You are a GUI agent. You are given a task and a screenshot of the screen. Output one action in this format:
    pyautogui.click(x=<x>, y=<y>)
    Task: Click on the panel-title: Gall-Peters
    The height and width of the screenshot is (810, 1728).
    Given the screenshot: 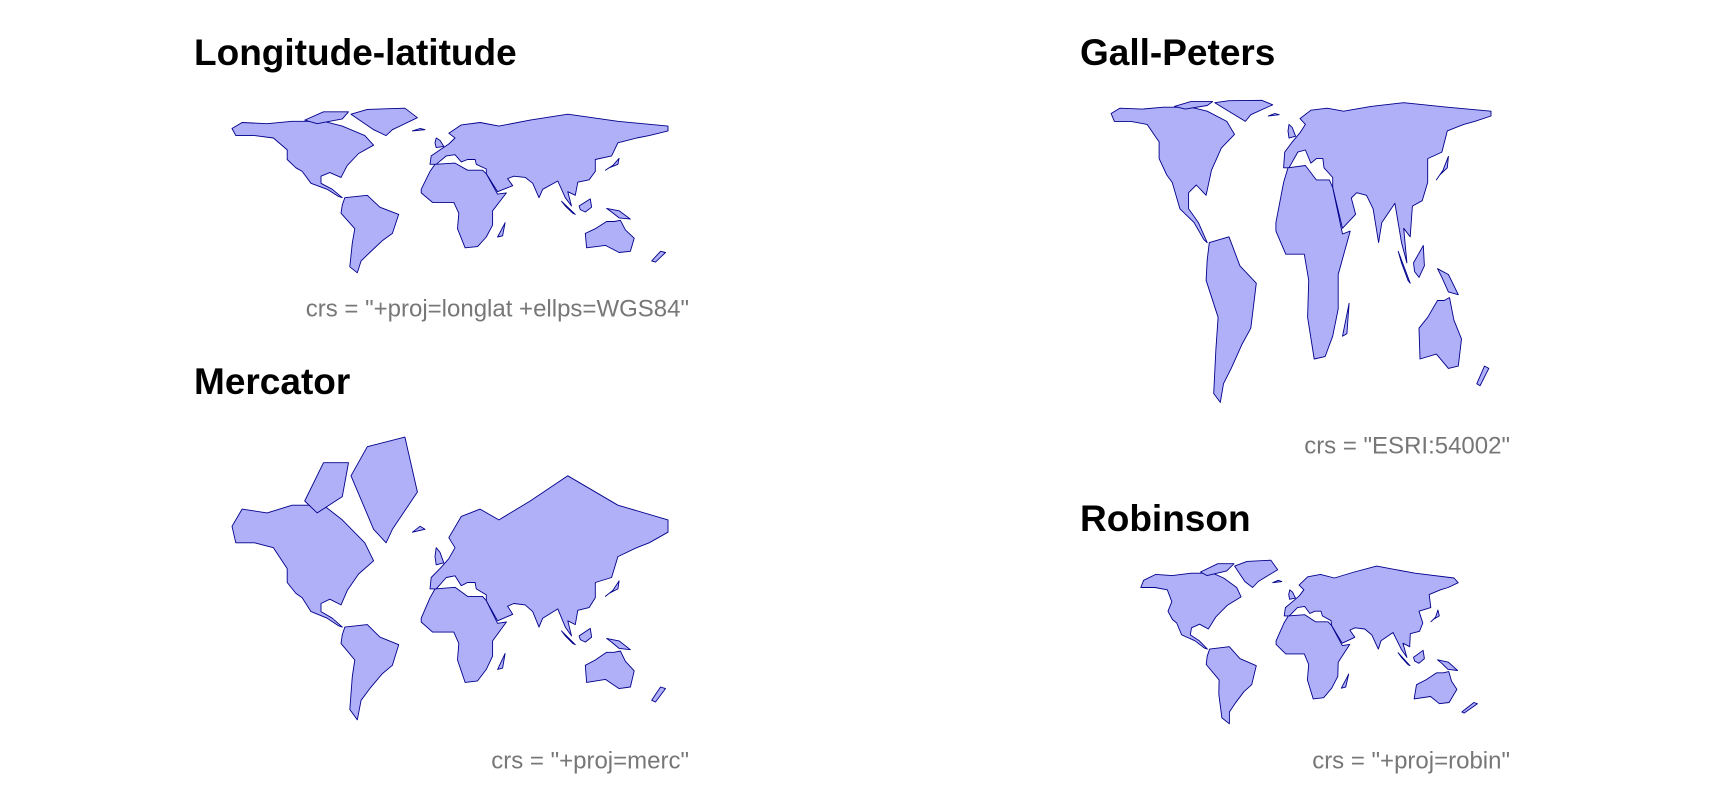 What is the action you would take?
    pyautogui.click(x=1177, y=52)
    